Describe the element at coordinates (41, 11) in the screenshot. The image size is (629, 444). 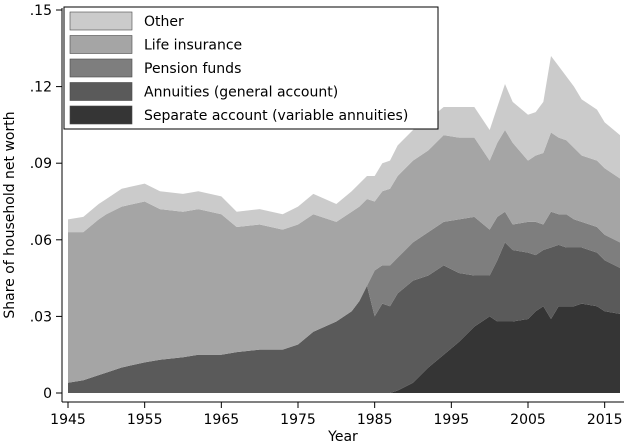
I see `y-tick-label: .15` at that location.